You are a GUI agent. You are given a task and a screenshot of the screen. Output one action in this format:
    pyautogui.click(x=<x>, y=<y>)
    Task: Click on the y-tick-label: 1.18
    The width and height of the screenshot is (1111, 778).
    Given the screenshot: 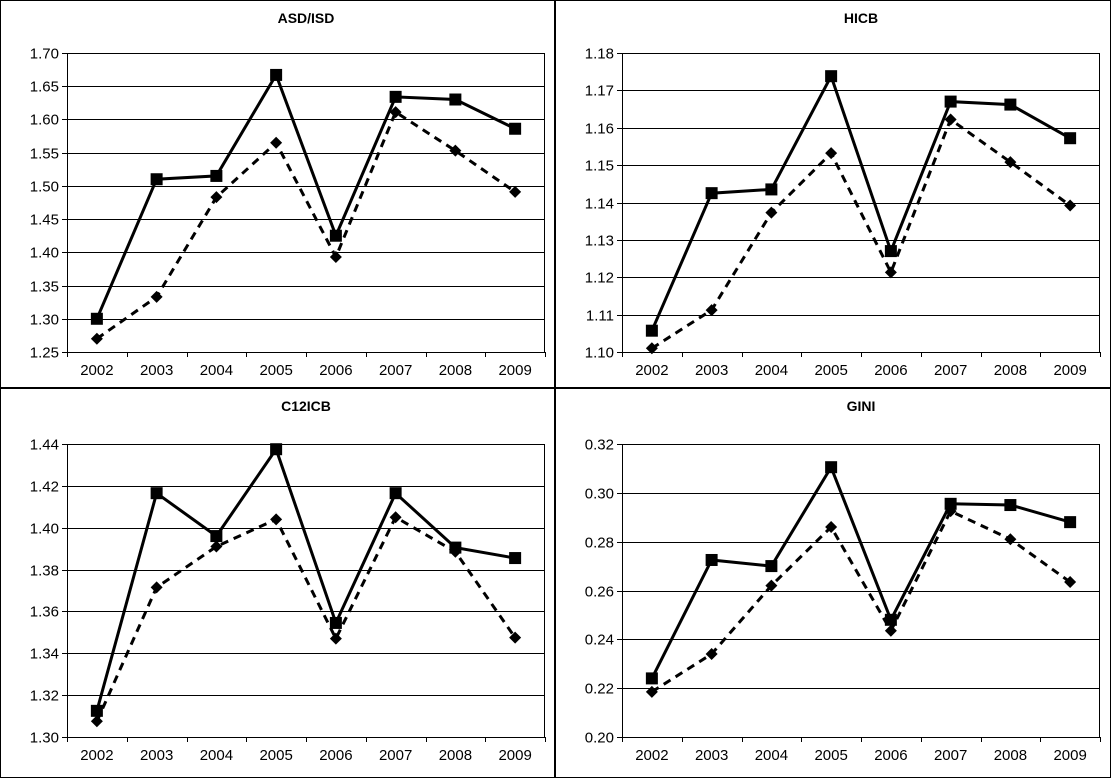 What is the action you would take?
    pyautogui.click(x=599, y=54)
    